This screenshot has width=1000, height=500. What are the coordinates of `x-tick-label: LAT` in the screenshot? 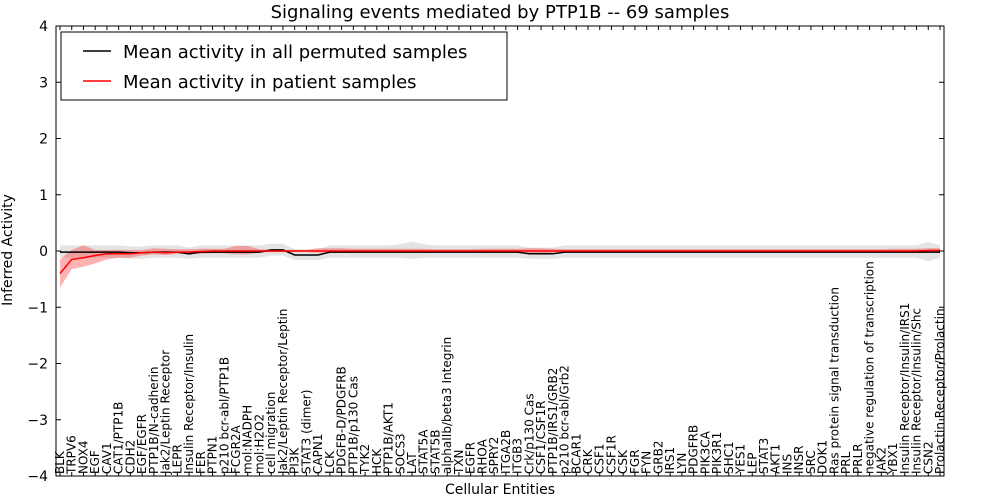 It's located at (412, 463).